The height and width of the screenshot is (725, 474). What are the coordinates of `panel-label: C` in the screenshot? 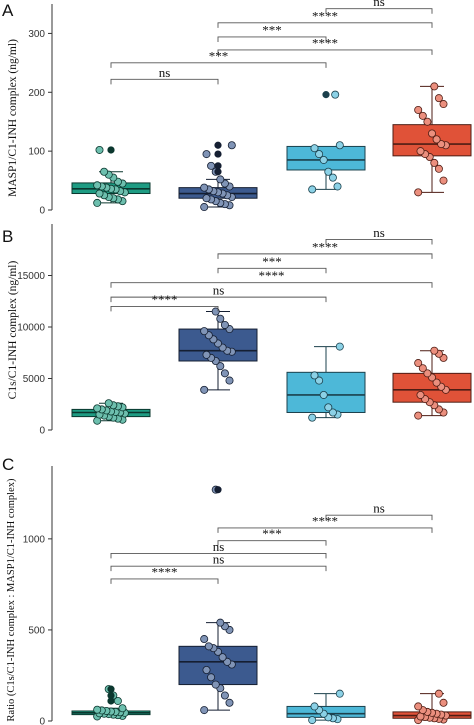 It's located at (8, 464).